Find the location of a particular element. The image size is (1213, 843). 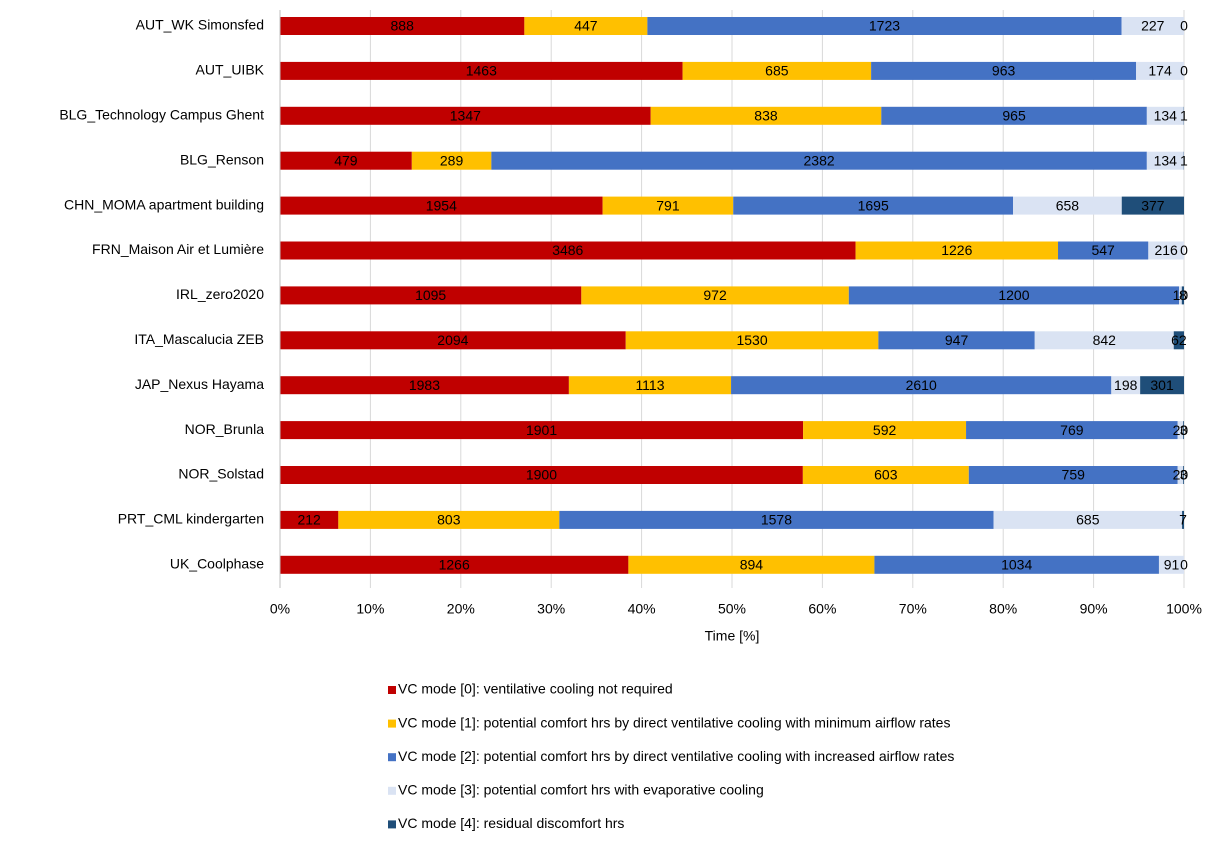

data-label: 62 is located at coordinates (1179, 340).